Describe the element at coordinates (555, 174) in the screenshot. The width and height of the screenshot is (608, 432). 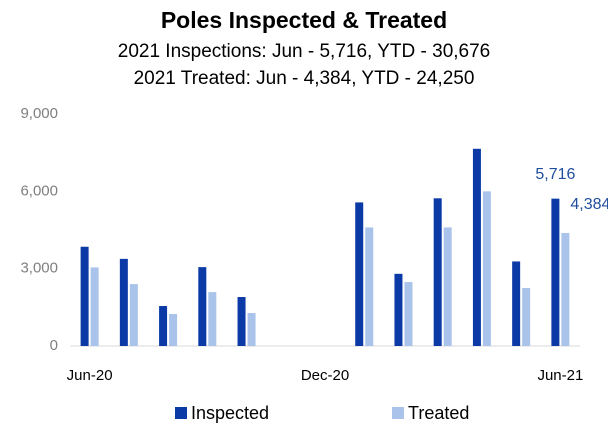
I see `data-label: 5,716` at that location.